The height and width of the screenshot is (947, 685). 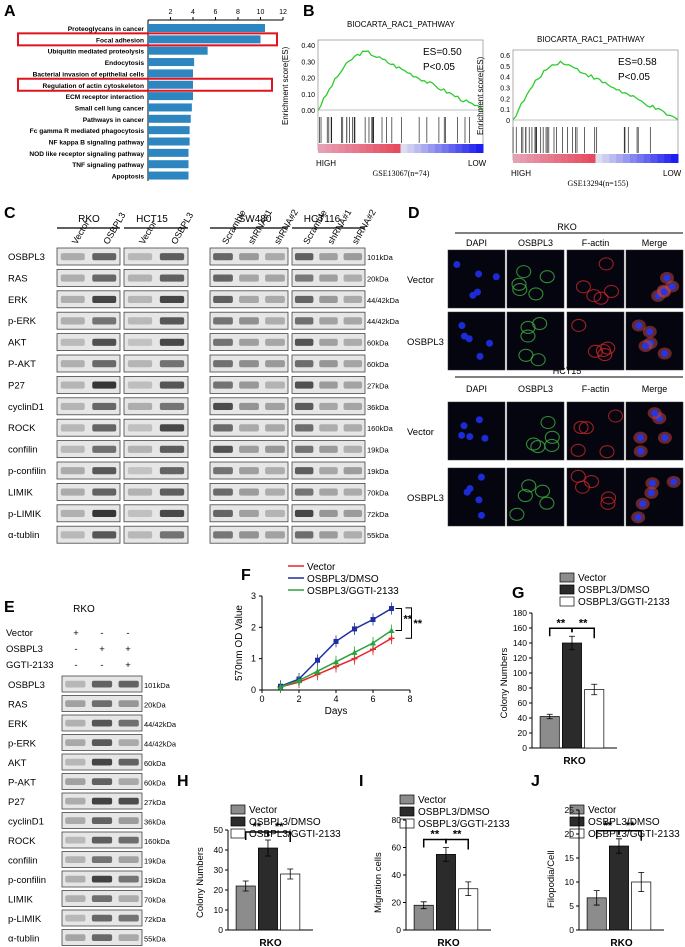 I want to click on protein-label: OSBPL3, so click(x=26, y=257).